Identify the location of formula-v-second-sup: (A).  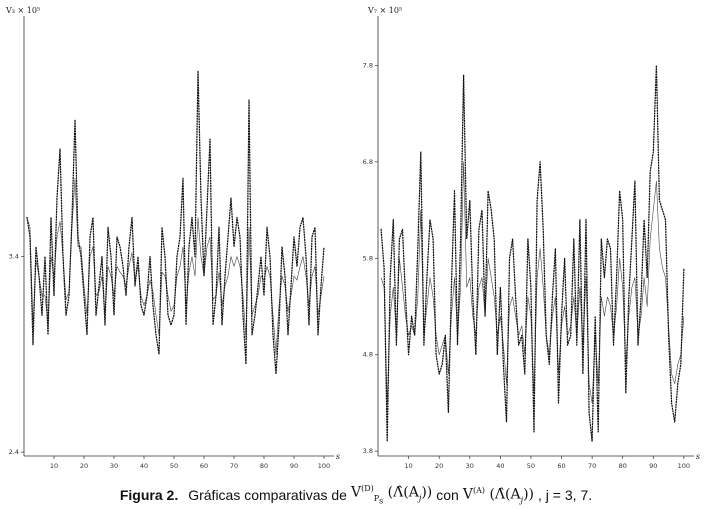
(478, 490).